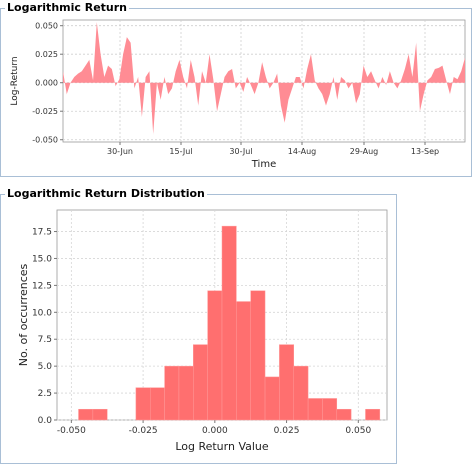 The image size is (474, 465). What do you see at coordinates (23, 314) in the screenshot?
I see `y-axis-label: No. of occurrences` at bounding box center [23, 314].